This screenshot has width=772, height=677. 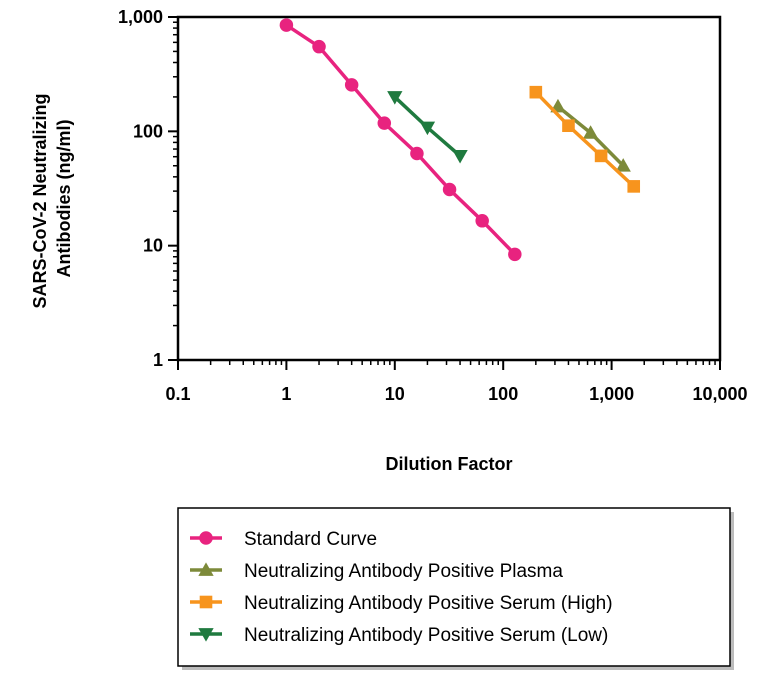 What do you see at coordinates (148, 131) in the screenshot?
I see `y-tick-label: 100` at bounding box center [148, 131].